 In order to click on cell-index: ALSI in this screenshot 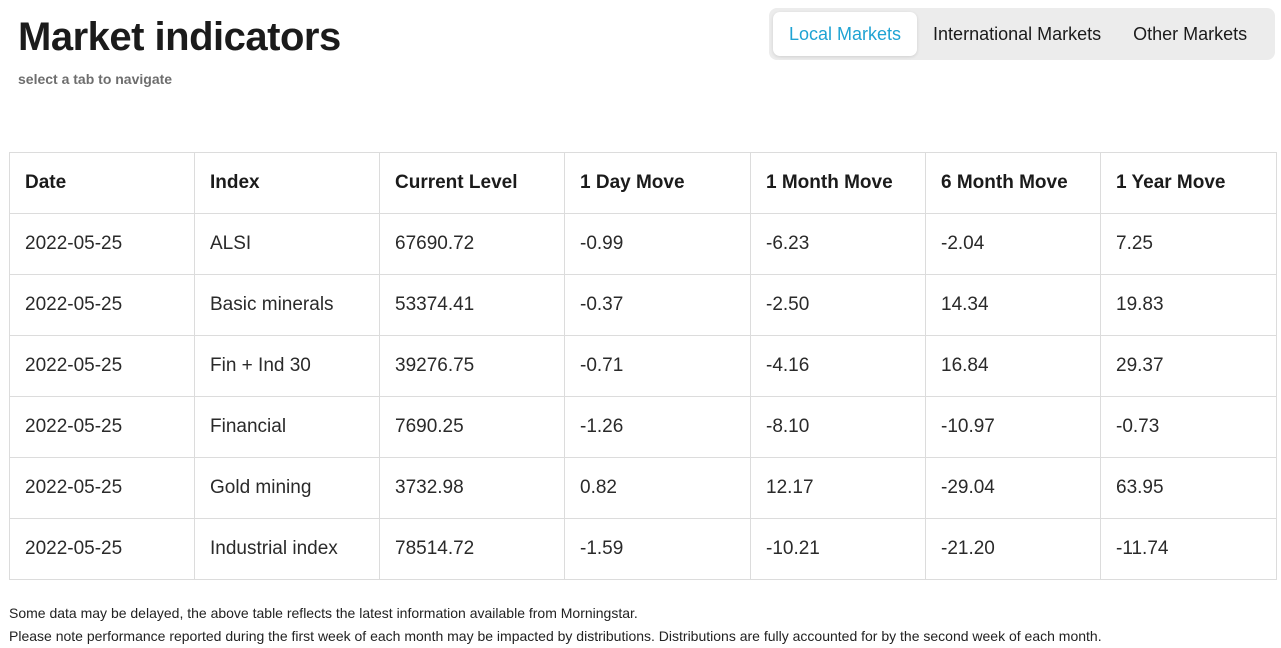, I will do `click(287, 244)`.